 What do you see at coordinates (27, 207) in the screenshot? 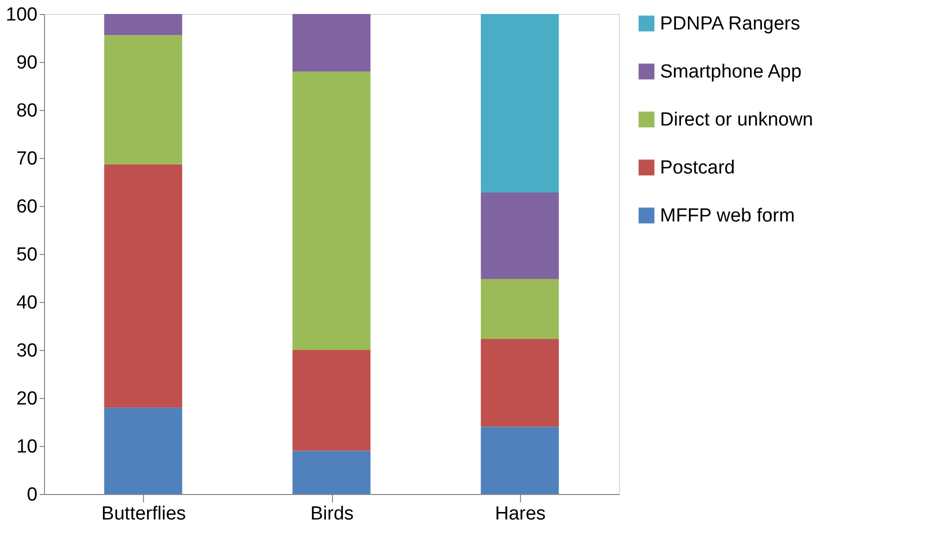
I see `y-tick-label: 60` at bounding box center [27, 207].